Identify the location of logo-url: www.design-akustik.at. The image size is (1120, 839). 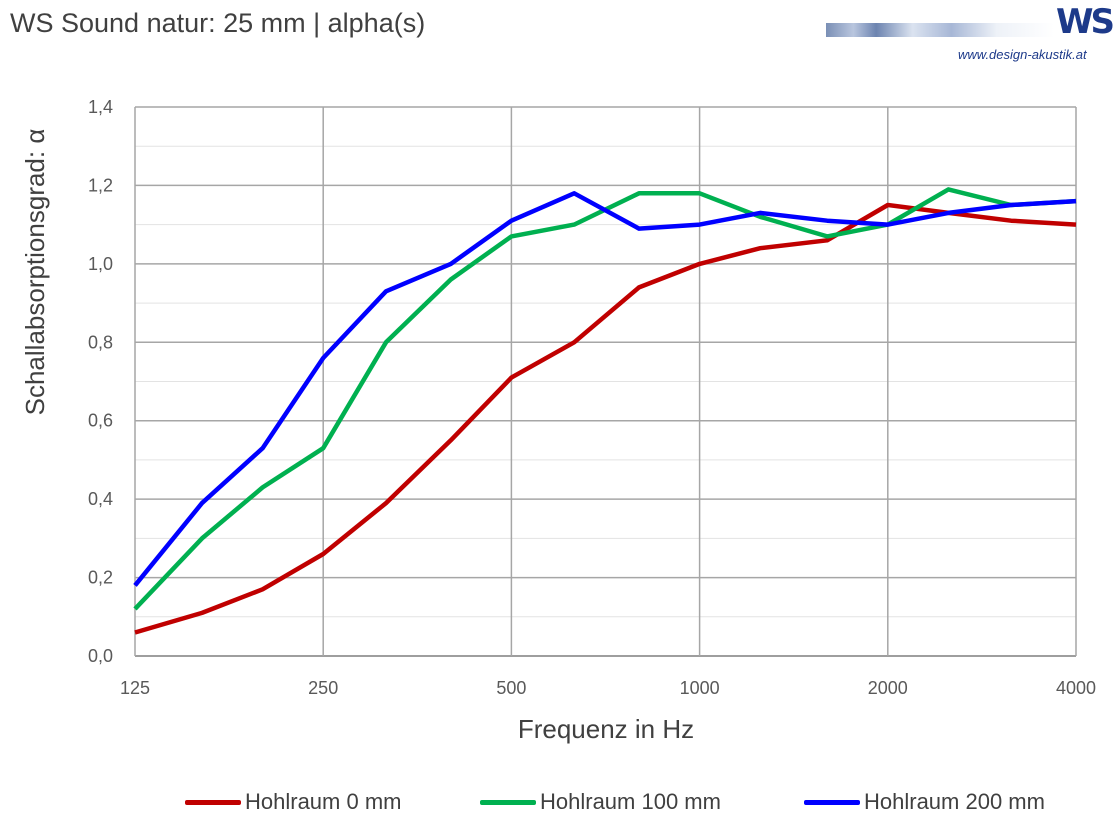
(1022, 54).